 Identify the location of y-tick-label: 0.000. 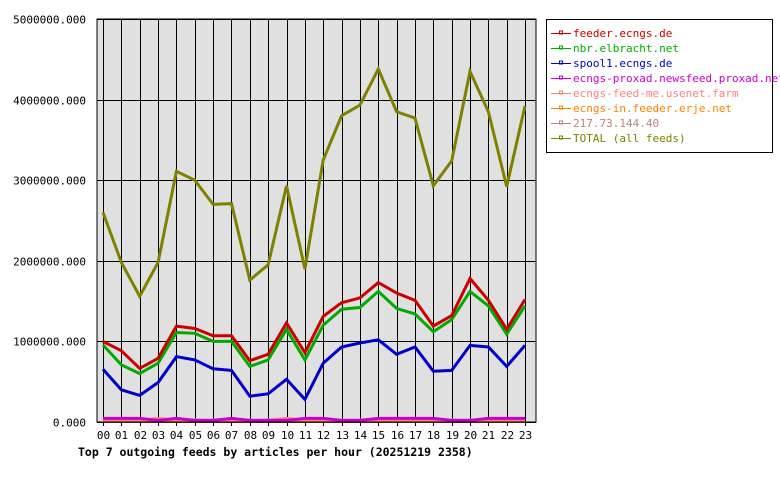
(69, 423).